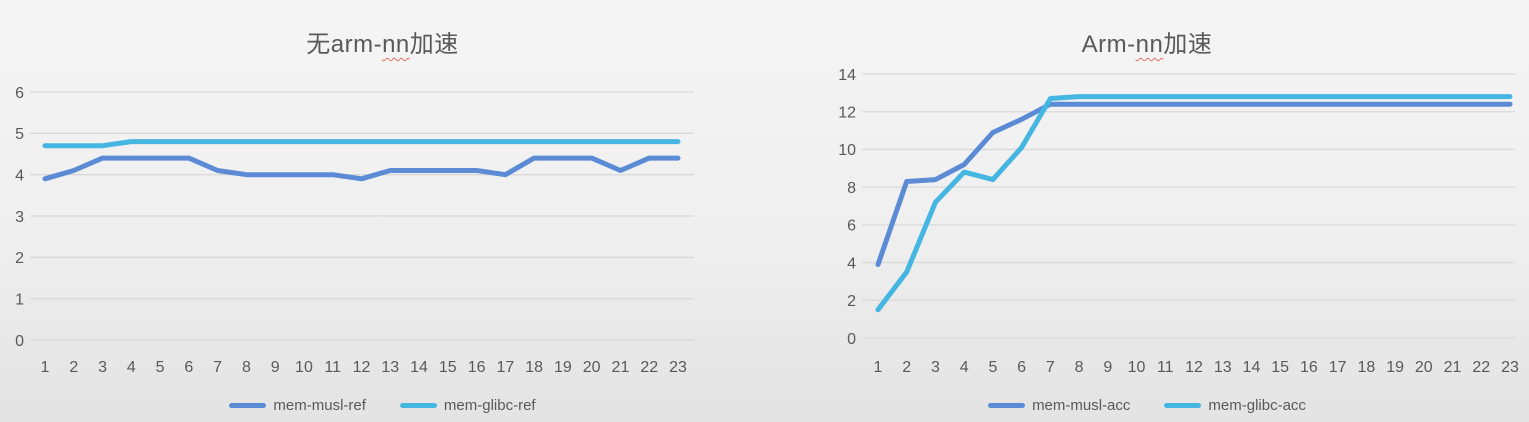 The image size is (1529, 422). I want to click on legend-label: mem-glibc-ref, so click(489, 405).